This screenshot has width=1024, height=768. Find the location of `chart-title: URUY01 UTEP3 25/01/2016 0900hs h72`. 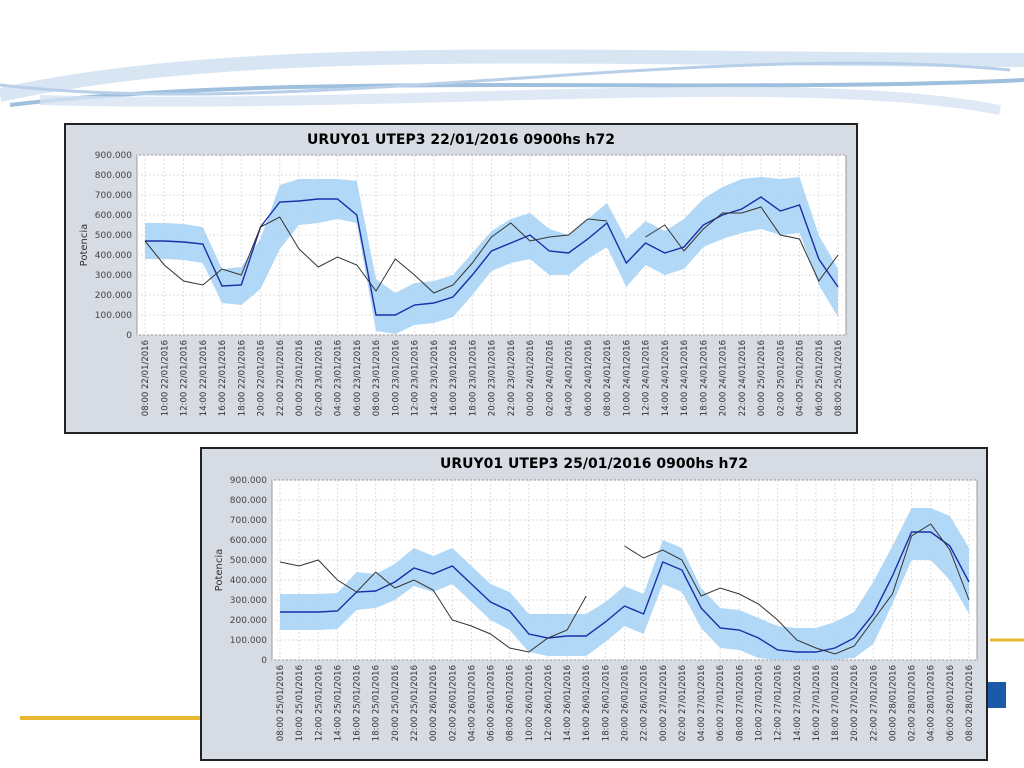

chart-title: URUY01 UTEP3 25/01/2016 0900hs h72 is located at coordinates (594, 464).